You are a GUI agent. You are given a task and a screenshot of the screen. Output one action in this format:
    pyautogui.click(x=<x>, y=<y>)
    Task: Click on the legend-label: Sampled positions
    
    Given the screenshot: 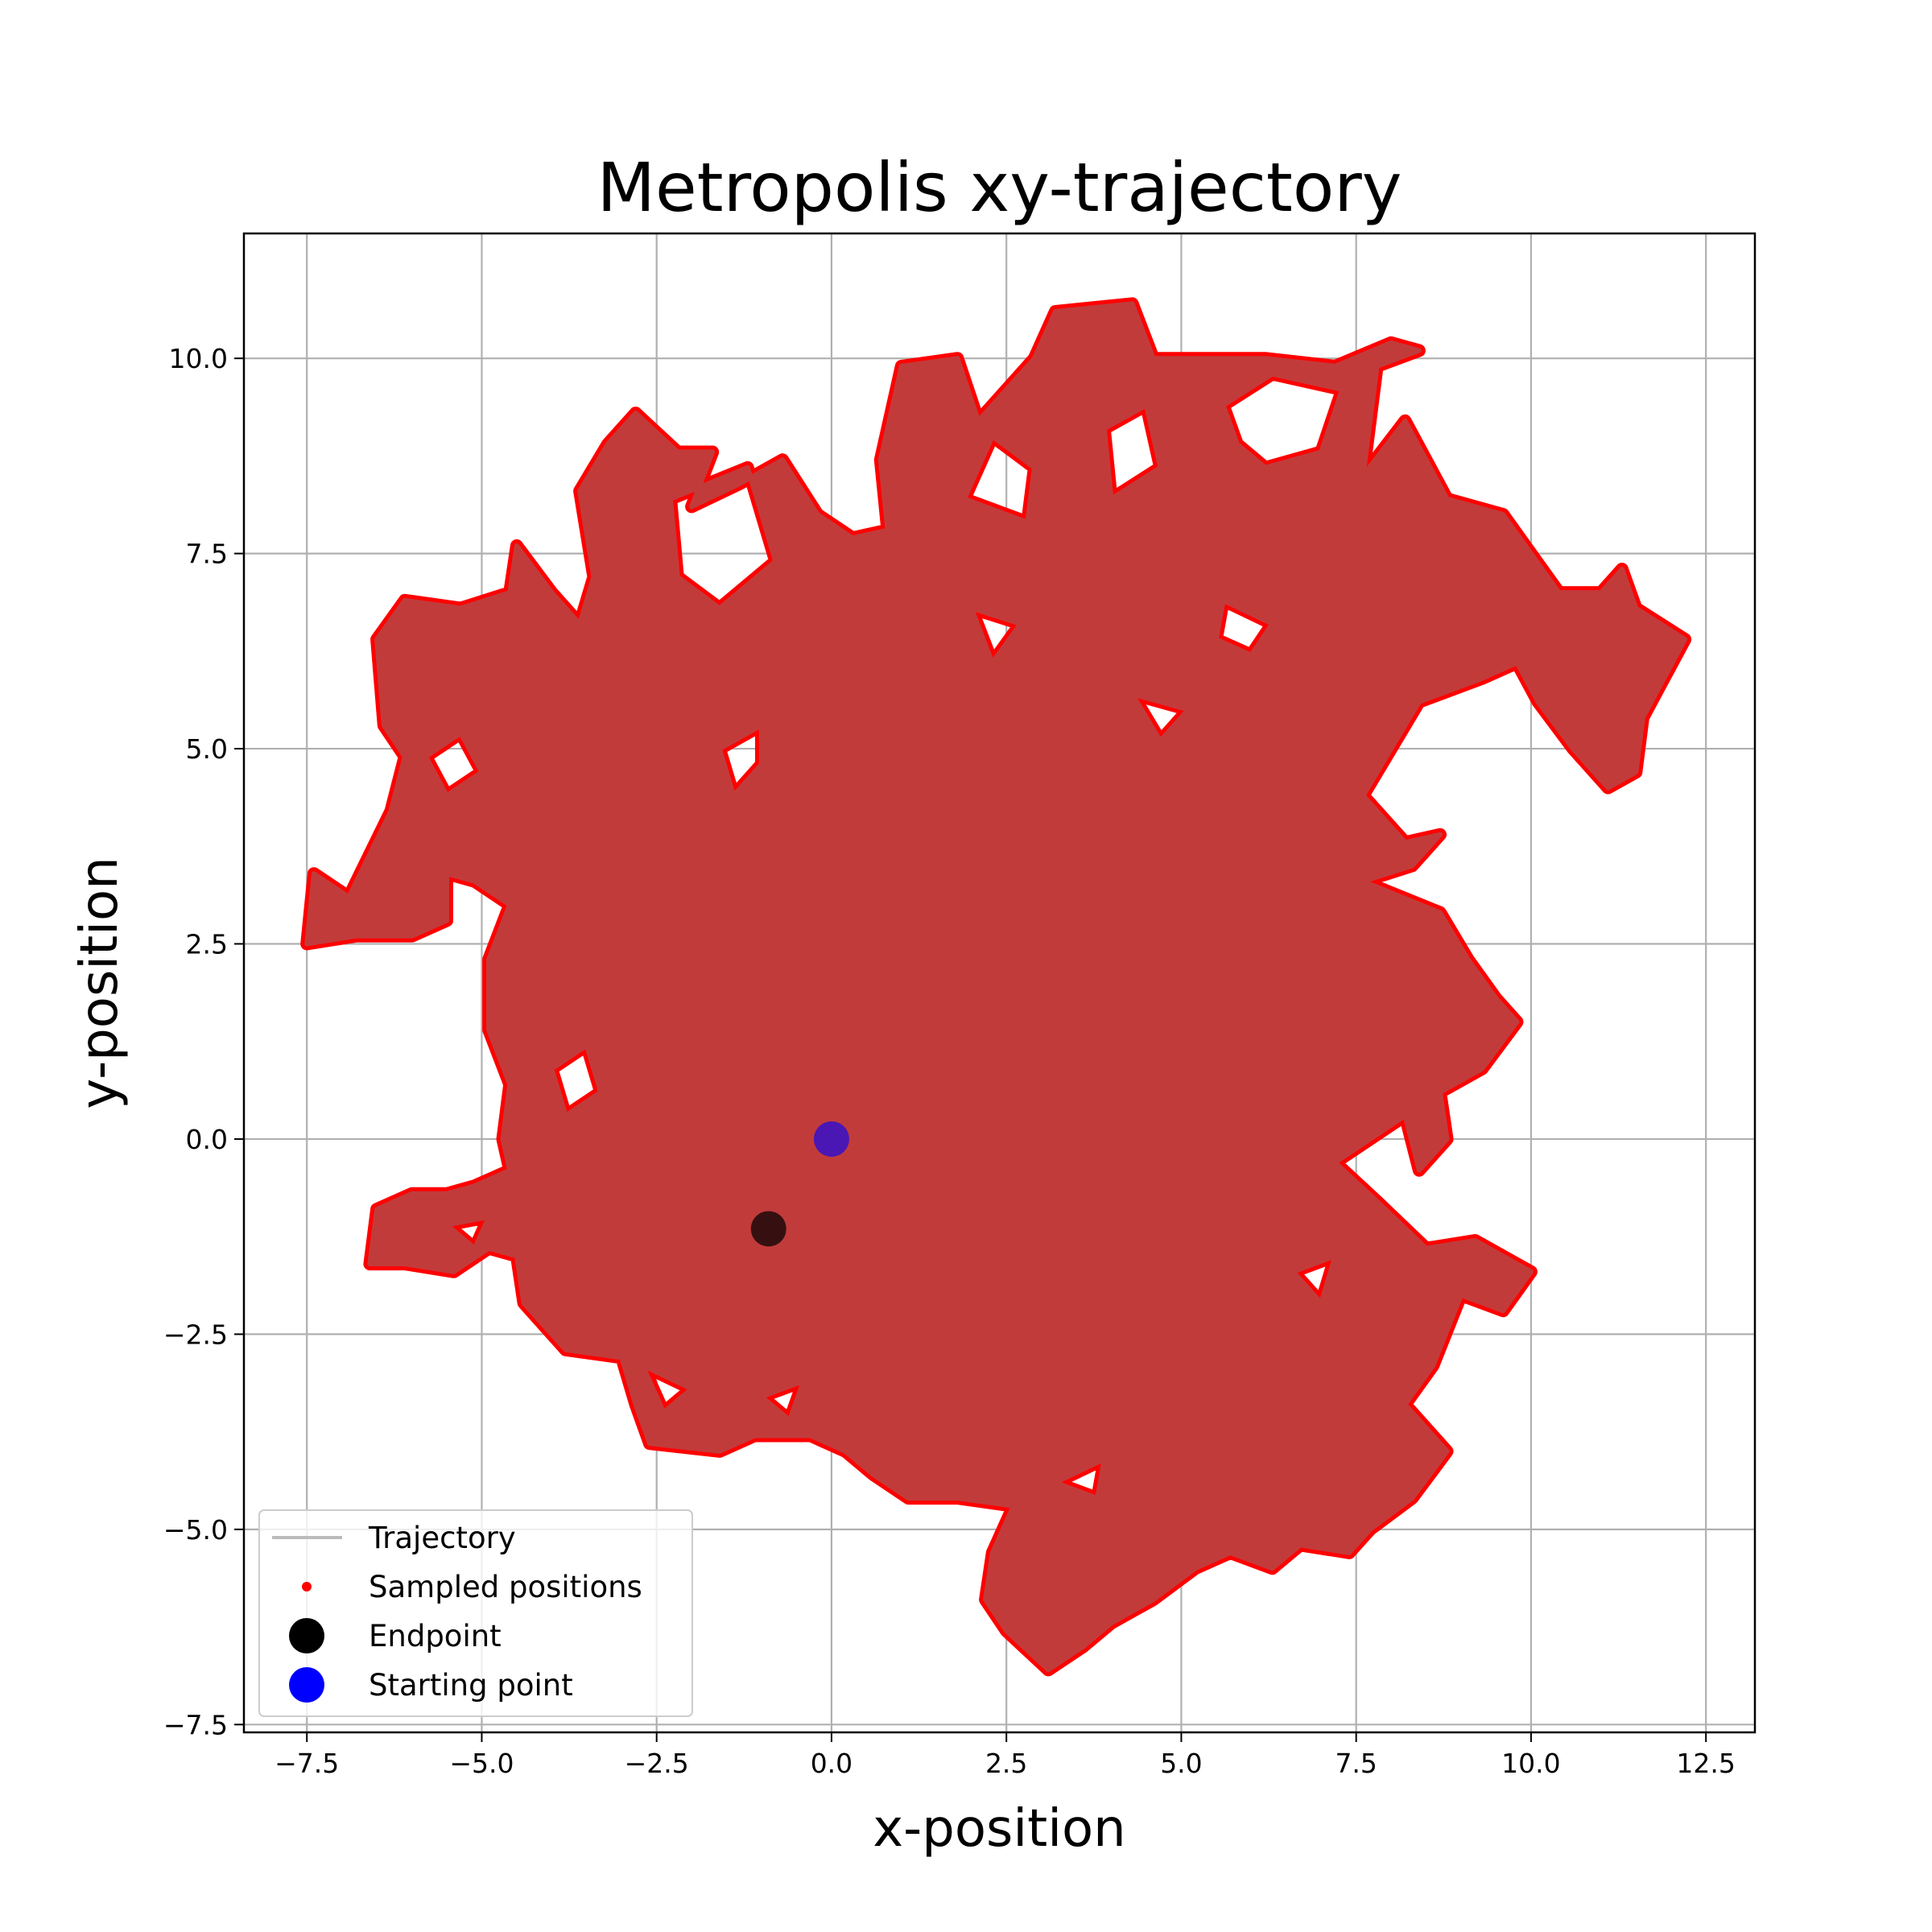 What is the action you would take?
    pyautogui.click(x=505, y=1587)
    